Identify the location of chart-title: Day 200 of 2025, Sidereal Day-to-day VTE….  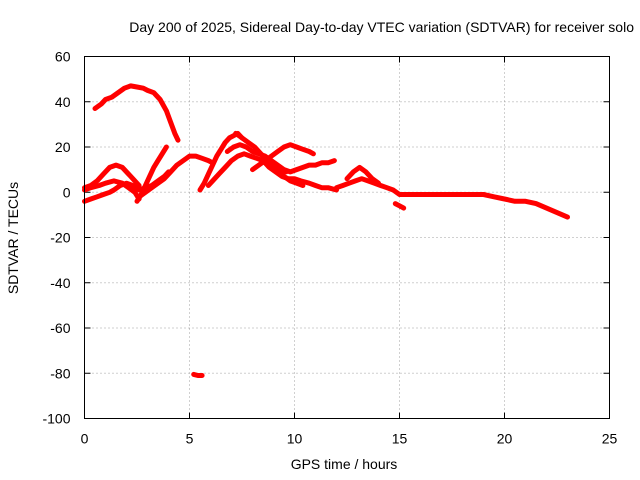
(381, 27).